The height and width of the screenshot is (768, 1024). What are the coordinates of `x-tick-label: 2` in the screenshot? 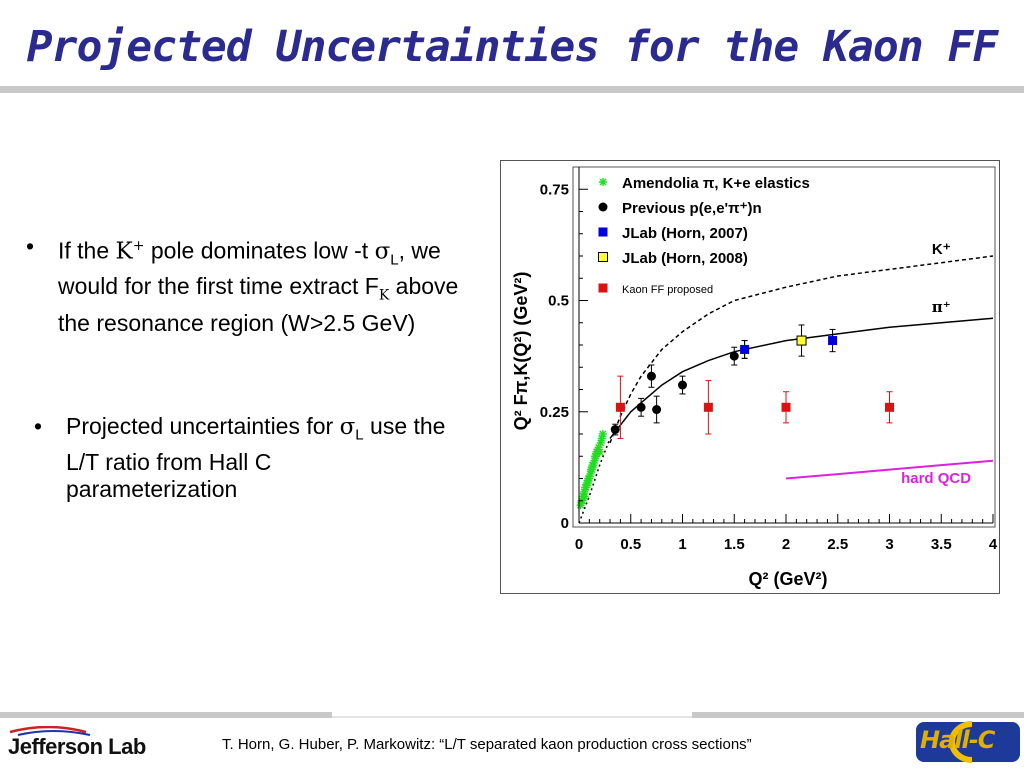 It's located at (786, 544).